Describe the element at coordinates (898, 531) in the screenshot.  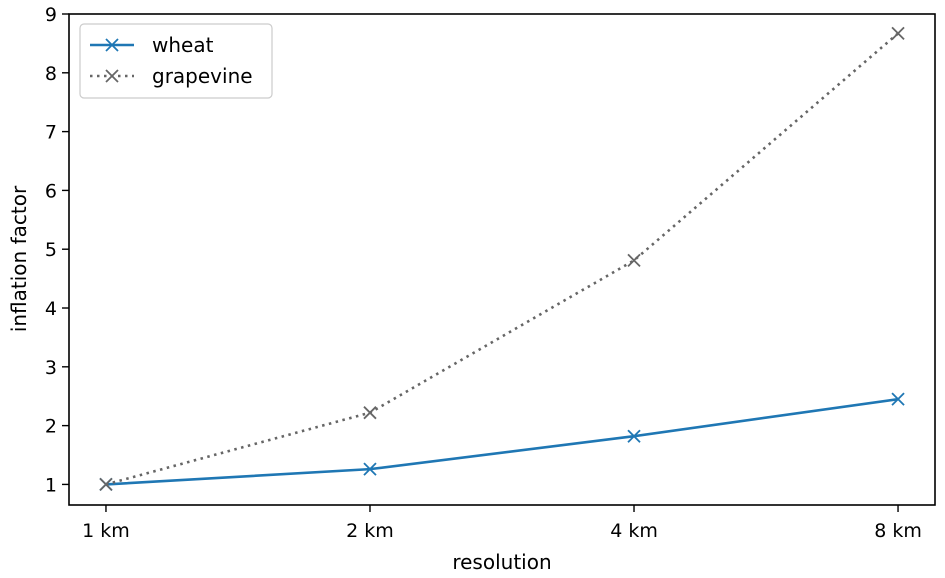
I see `x-tick-label-8km: 8 km` at that location.